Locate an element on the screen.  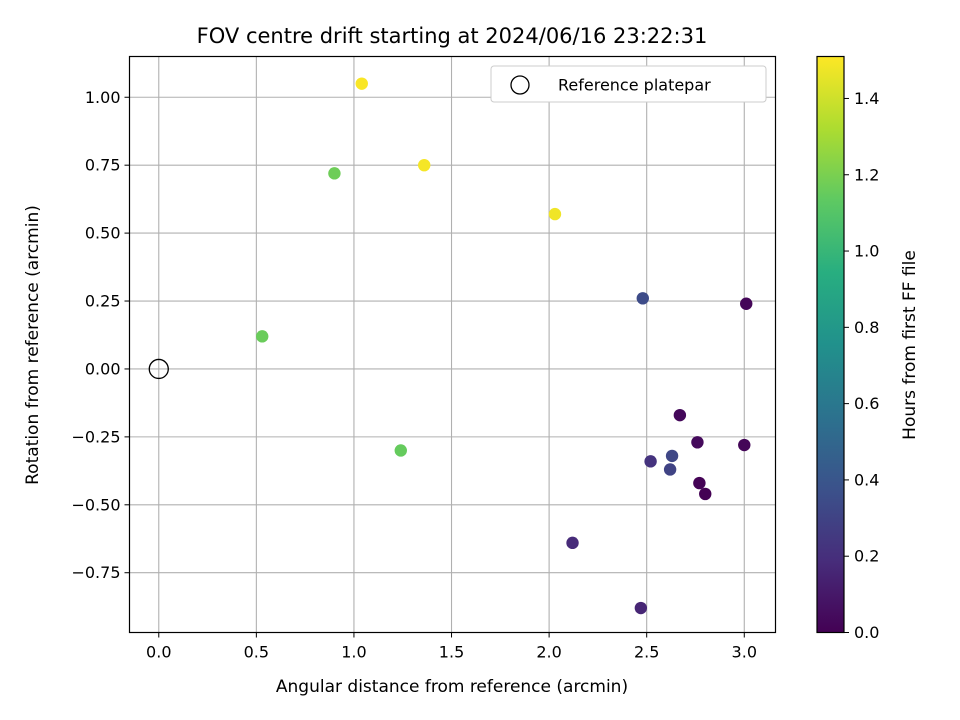
x-axis-ticks: 0.0 0.5 1.0 1.5 2.0 2.5 3.0 is located at coordinates (451, 647).